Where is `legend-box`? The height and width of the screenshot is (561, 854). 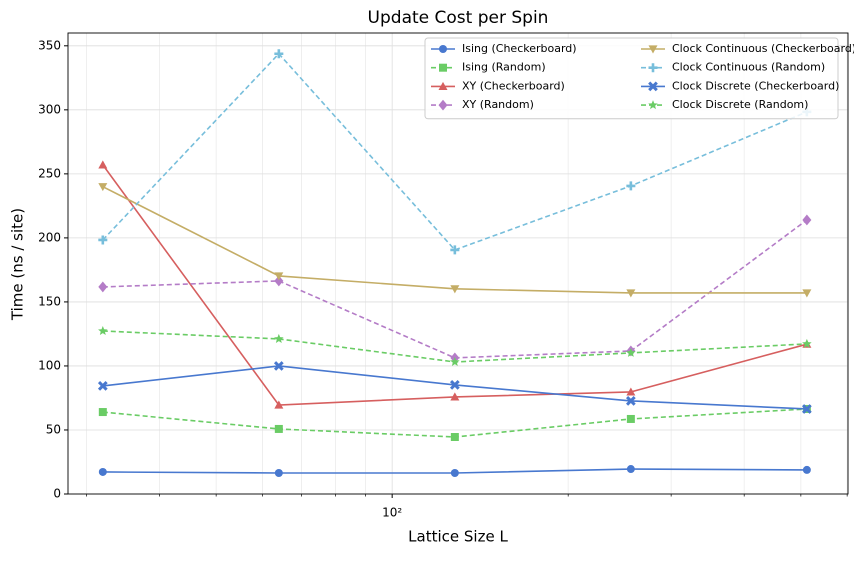 legend-box is located at coordinates (631, 78).